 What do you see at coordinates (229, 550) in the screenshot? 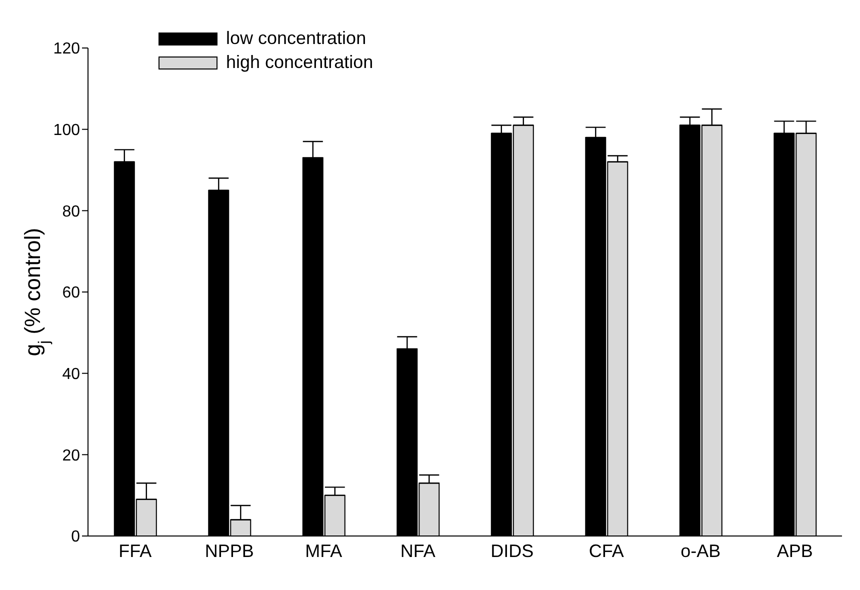
I see `x-tick-label: NPPB` at bounding box center [229, 550].